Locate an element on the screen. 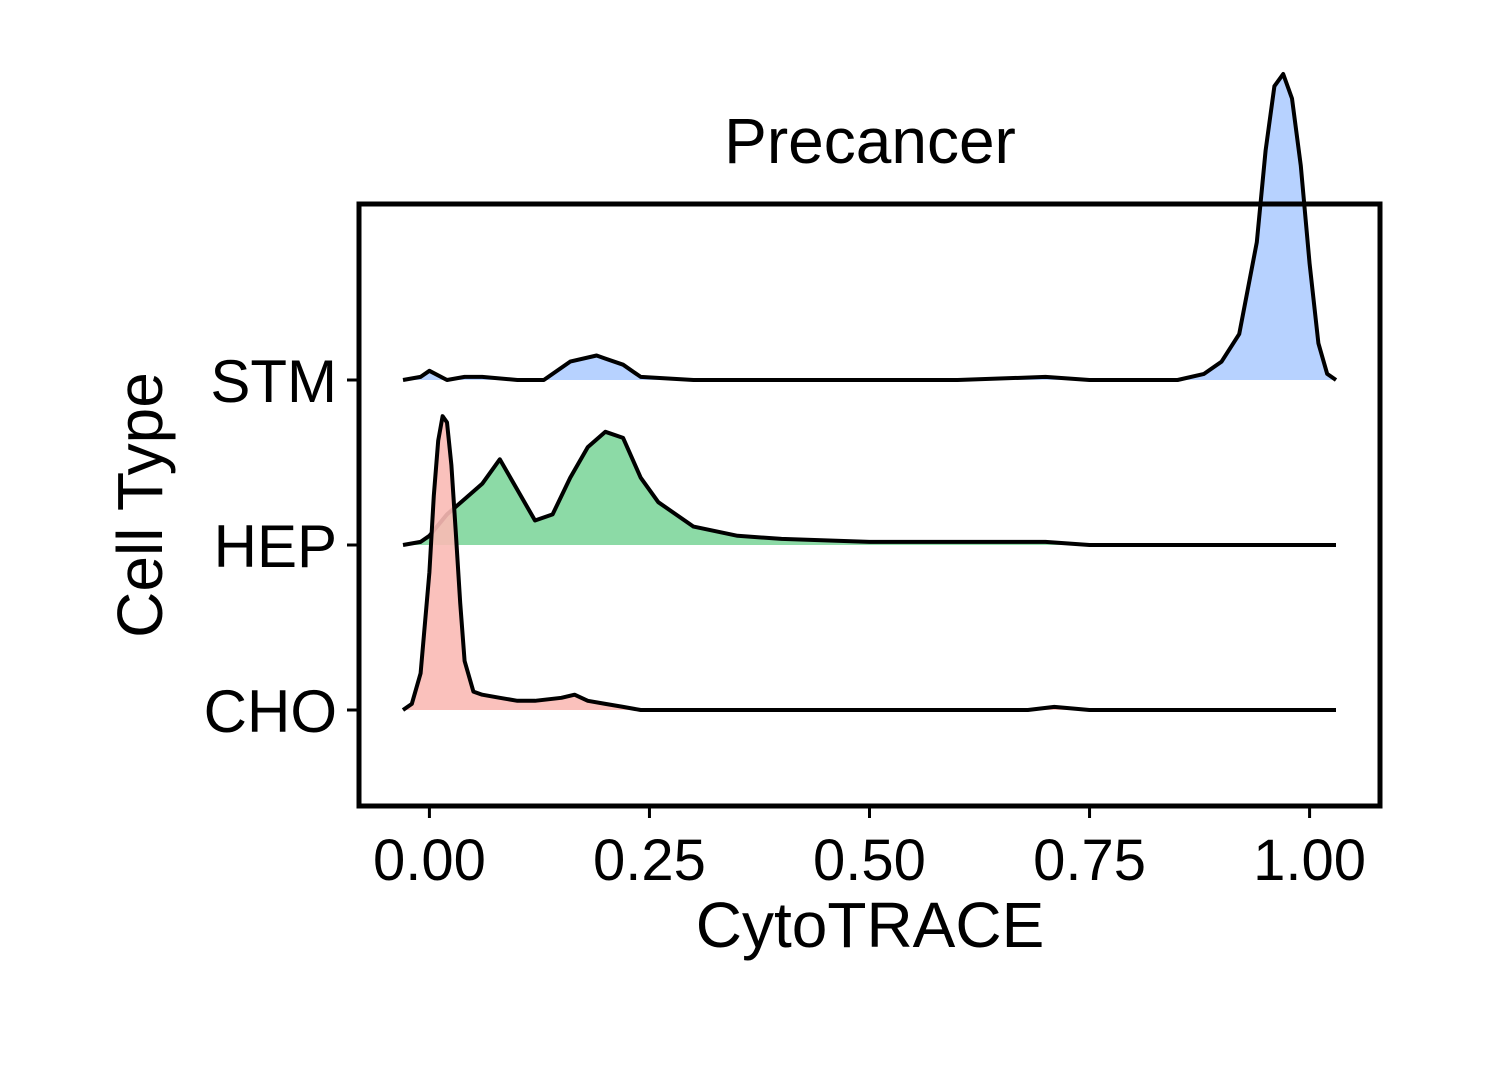  x-axis-label: CytoTRACE is located at coordinates (870, 925).